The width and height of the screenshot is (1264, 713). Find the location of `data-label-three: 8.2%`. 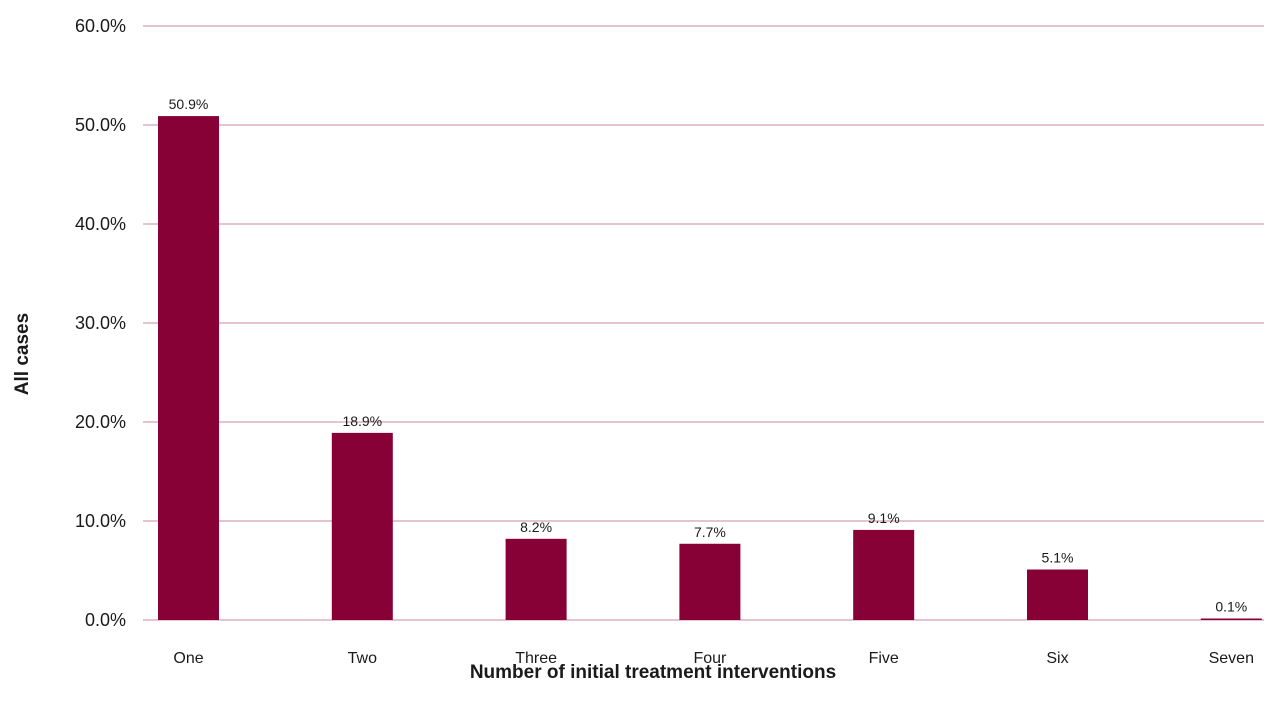

data-label-three: 8.2% is located at coordinates (536, 527).